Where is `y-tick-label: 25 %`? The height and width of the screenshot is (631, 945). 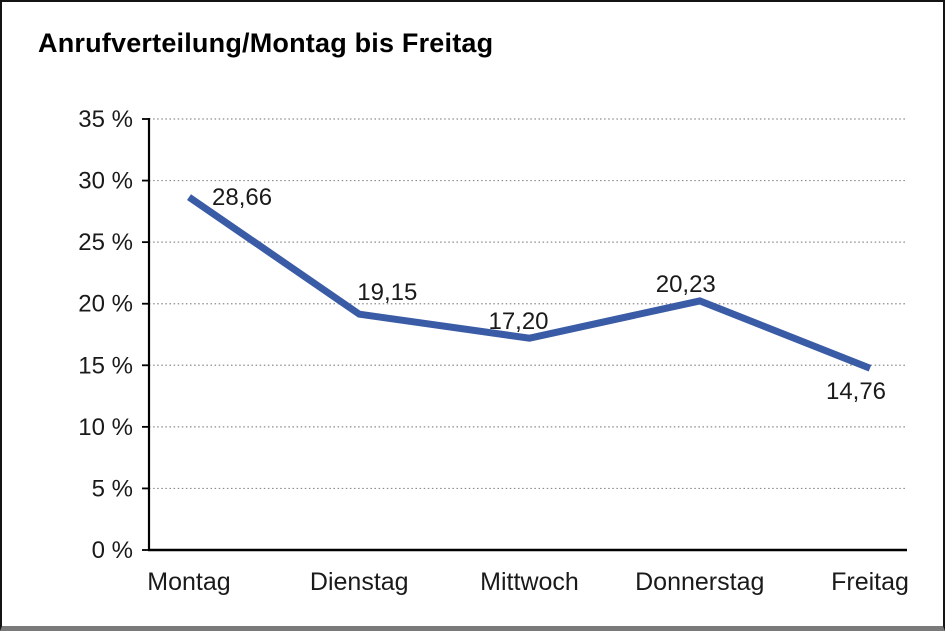
y-tick-label: 25 % is located at coordinates (105, 242).